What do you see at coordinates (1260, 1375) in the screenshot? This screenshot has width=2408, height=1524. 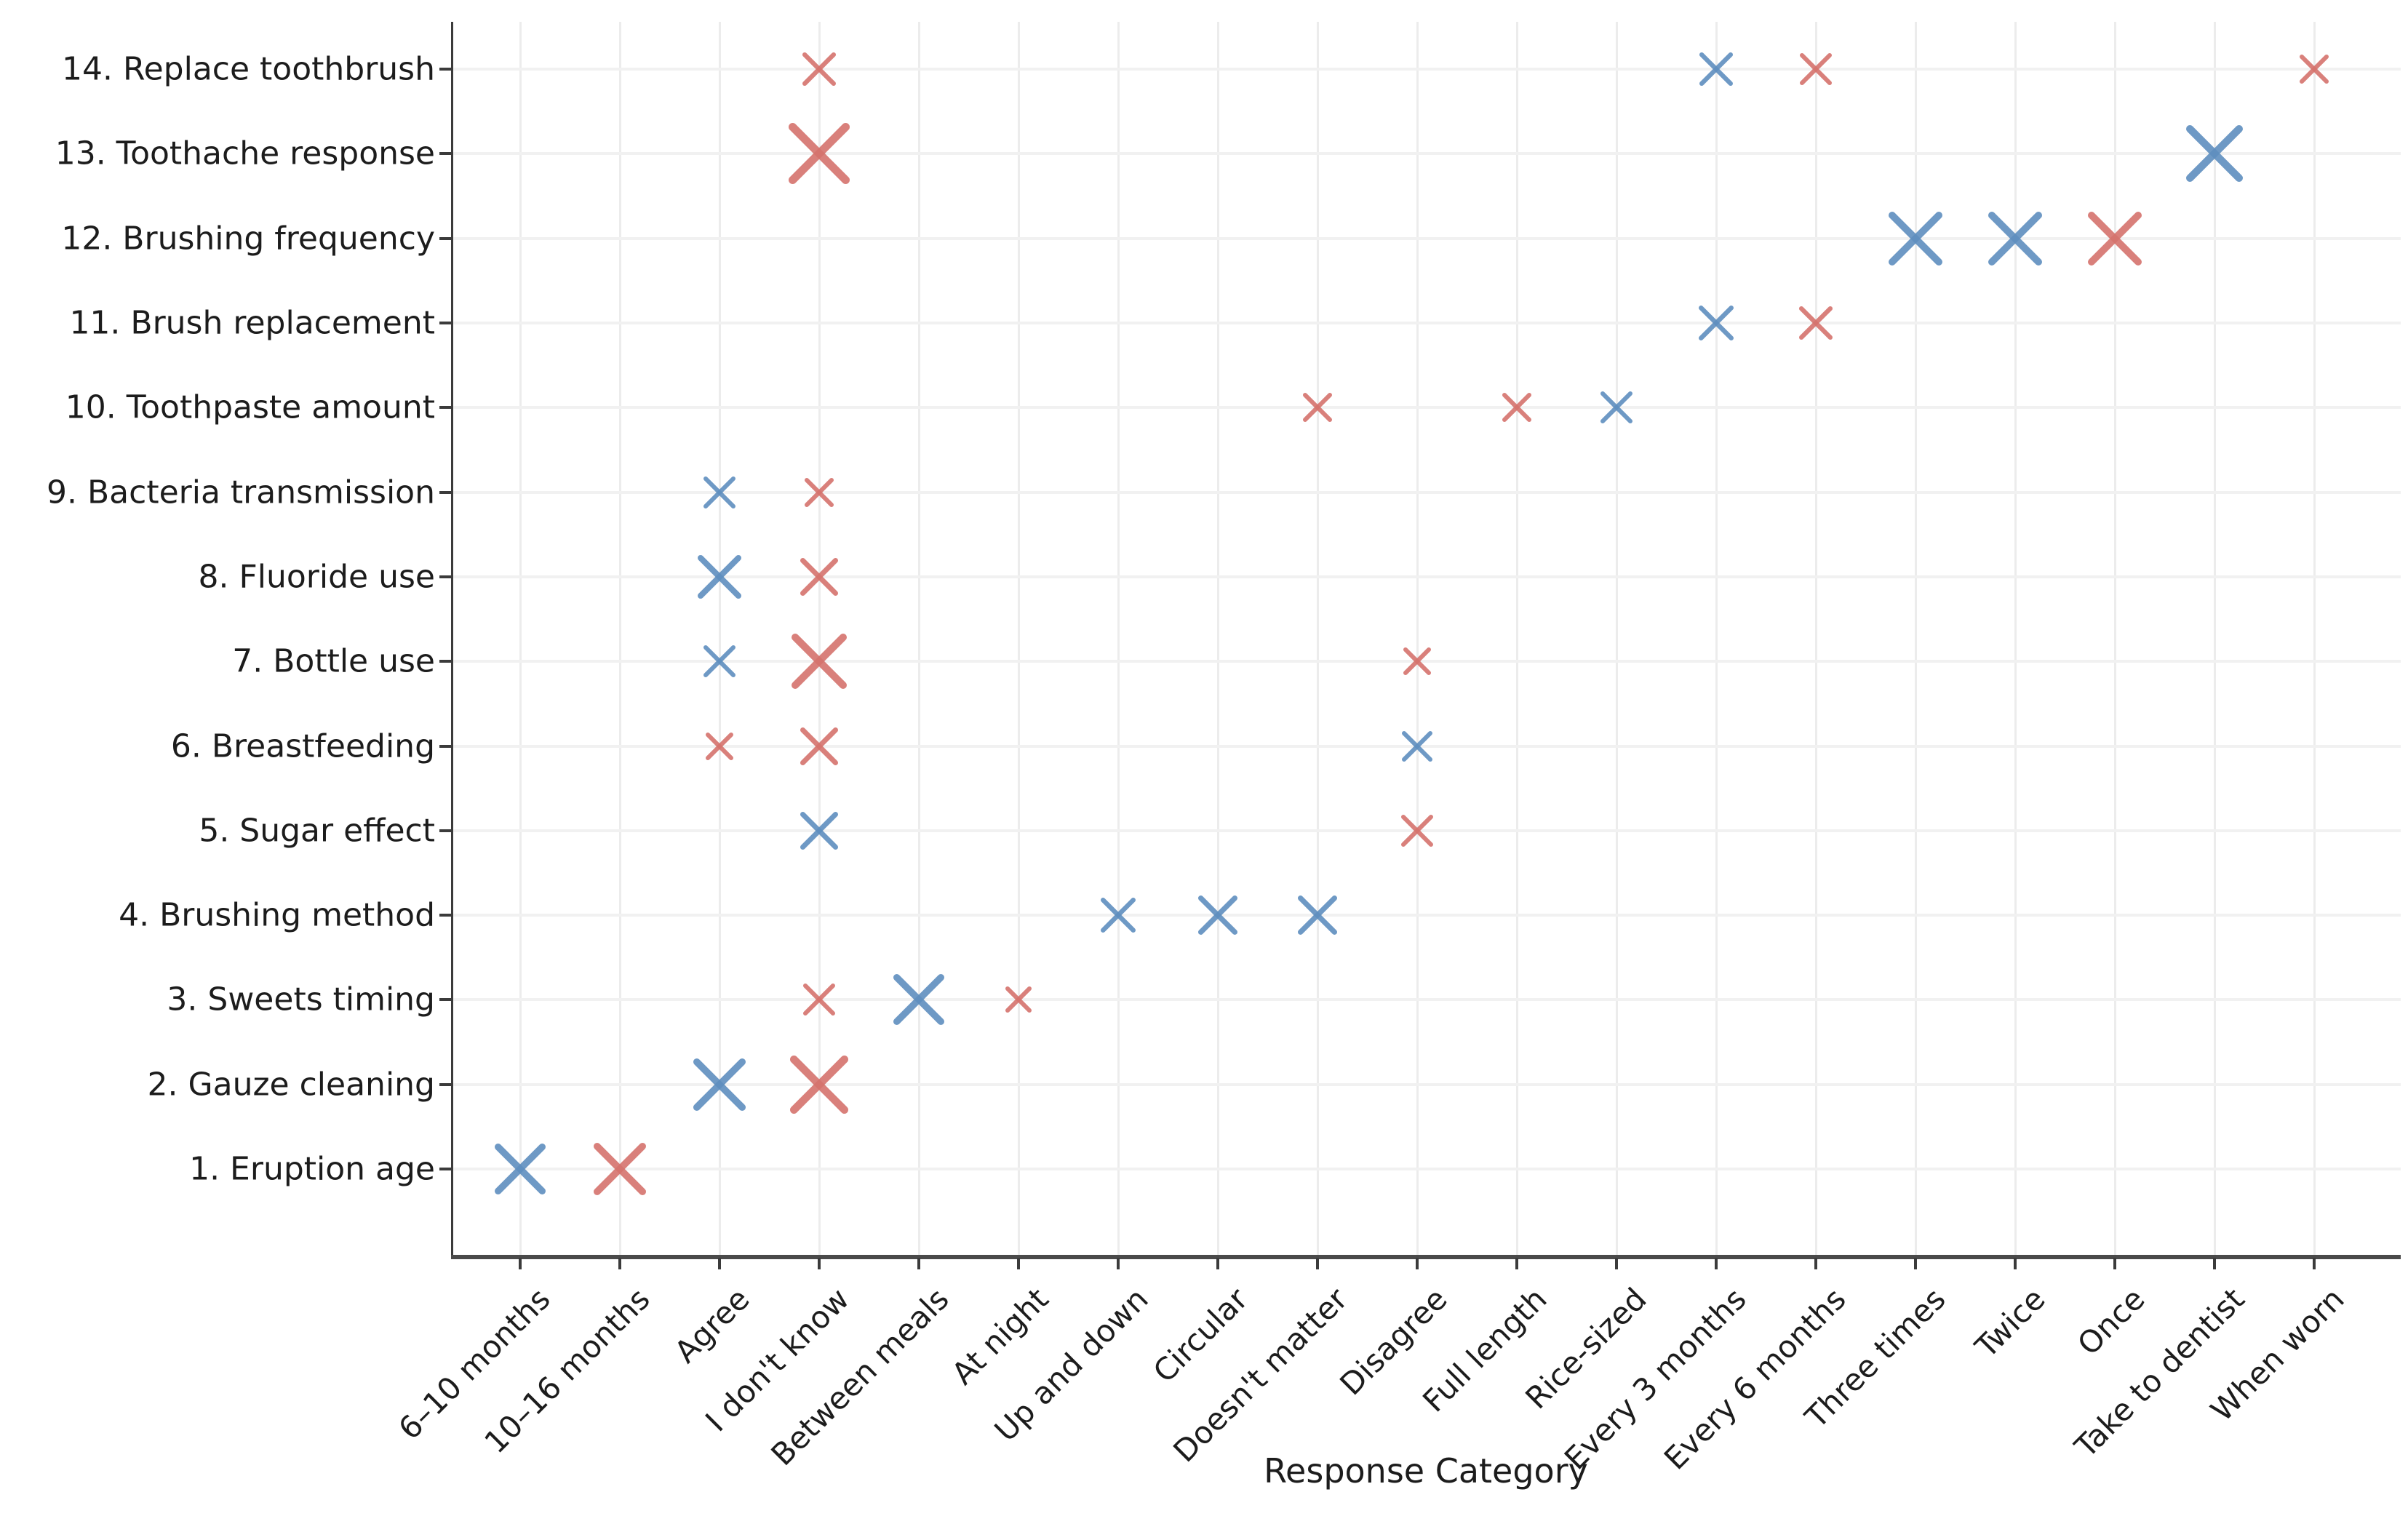 I see `x-tick-label: Doesn't matter` at bounding box center [1260, 1375].